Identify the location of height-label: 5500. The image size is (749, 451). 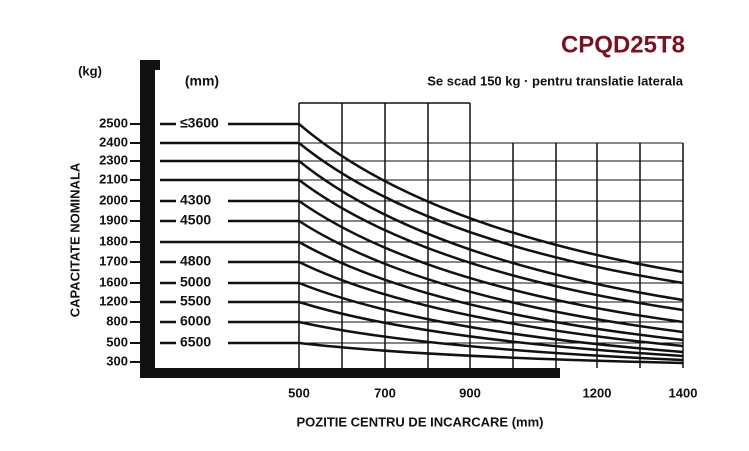
(195, 301).